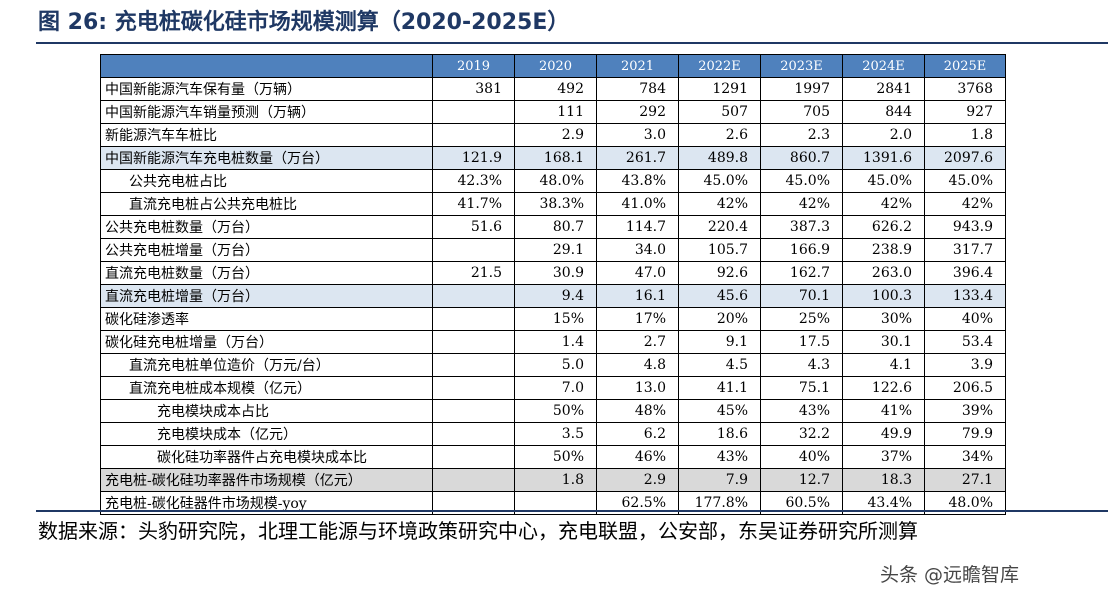 The image size is (1113, 604). Describe the element at coordinates (553, 112) in the screenshot. I see `table-row: 中国新能源汽车销量预测（万辆） 111 292 507 705 844 927` at that location.